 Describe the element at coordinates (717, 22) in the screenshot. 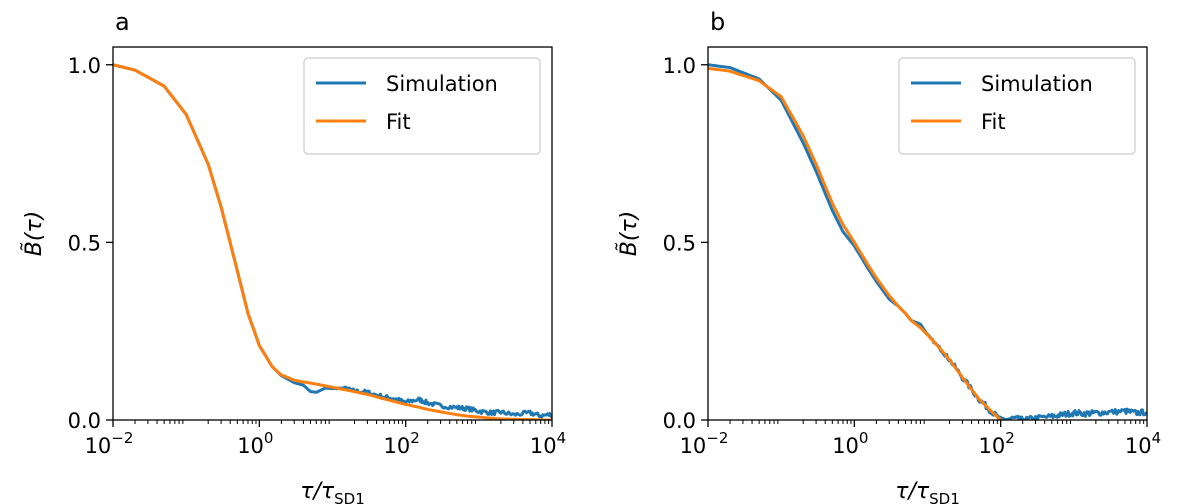

I see `panel-label: b` at that location.